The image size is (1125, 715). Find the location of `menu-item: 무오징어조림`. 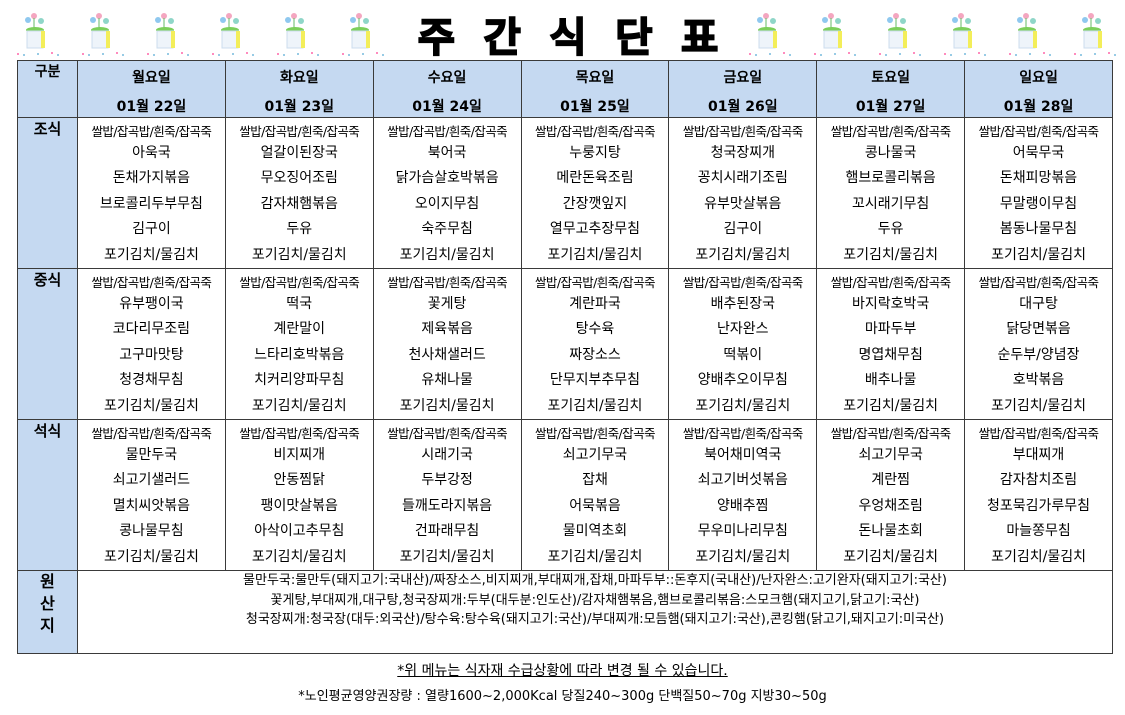

menu-item: 무오징어조림 is located at coordinates (299, 178).